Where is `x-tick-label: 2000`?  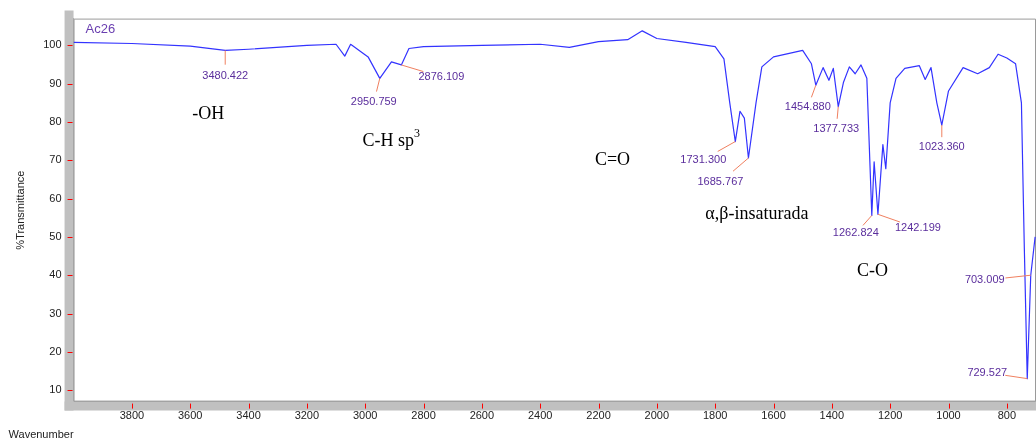
x-tick-label: 2000 is located at coordinates (657, 415).